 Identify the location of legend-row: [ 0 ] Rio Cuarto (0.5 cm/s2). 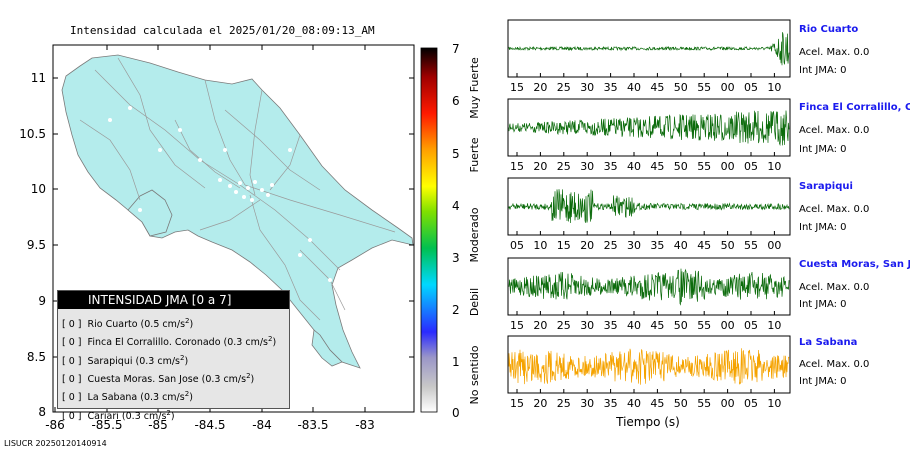
(173, 323).